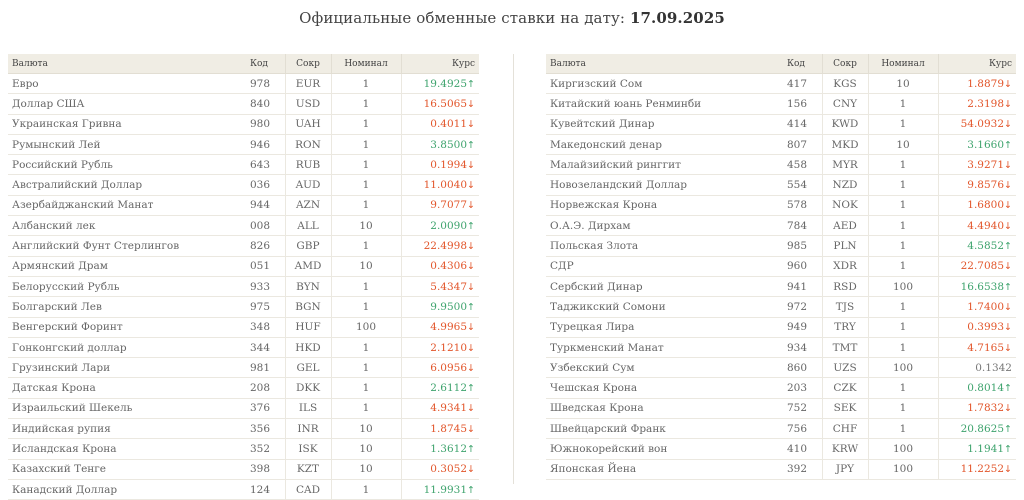 The height and width of the screenshot is (500, 1024). What do you see at coordinates (243, 226) in the screenshot?
I see `table-row: Албанский лек 008 ALL 10 2.0090↑` at bounding box center [243, 226].